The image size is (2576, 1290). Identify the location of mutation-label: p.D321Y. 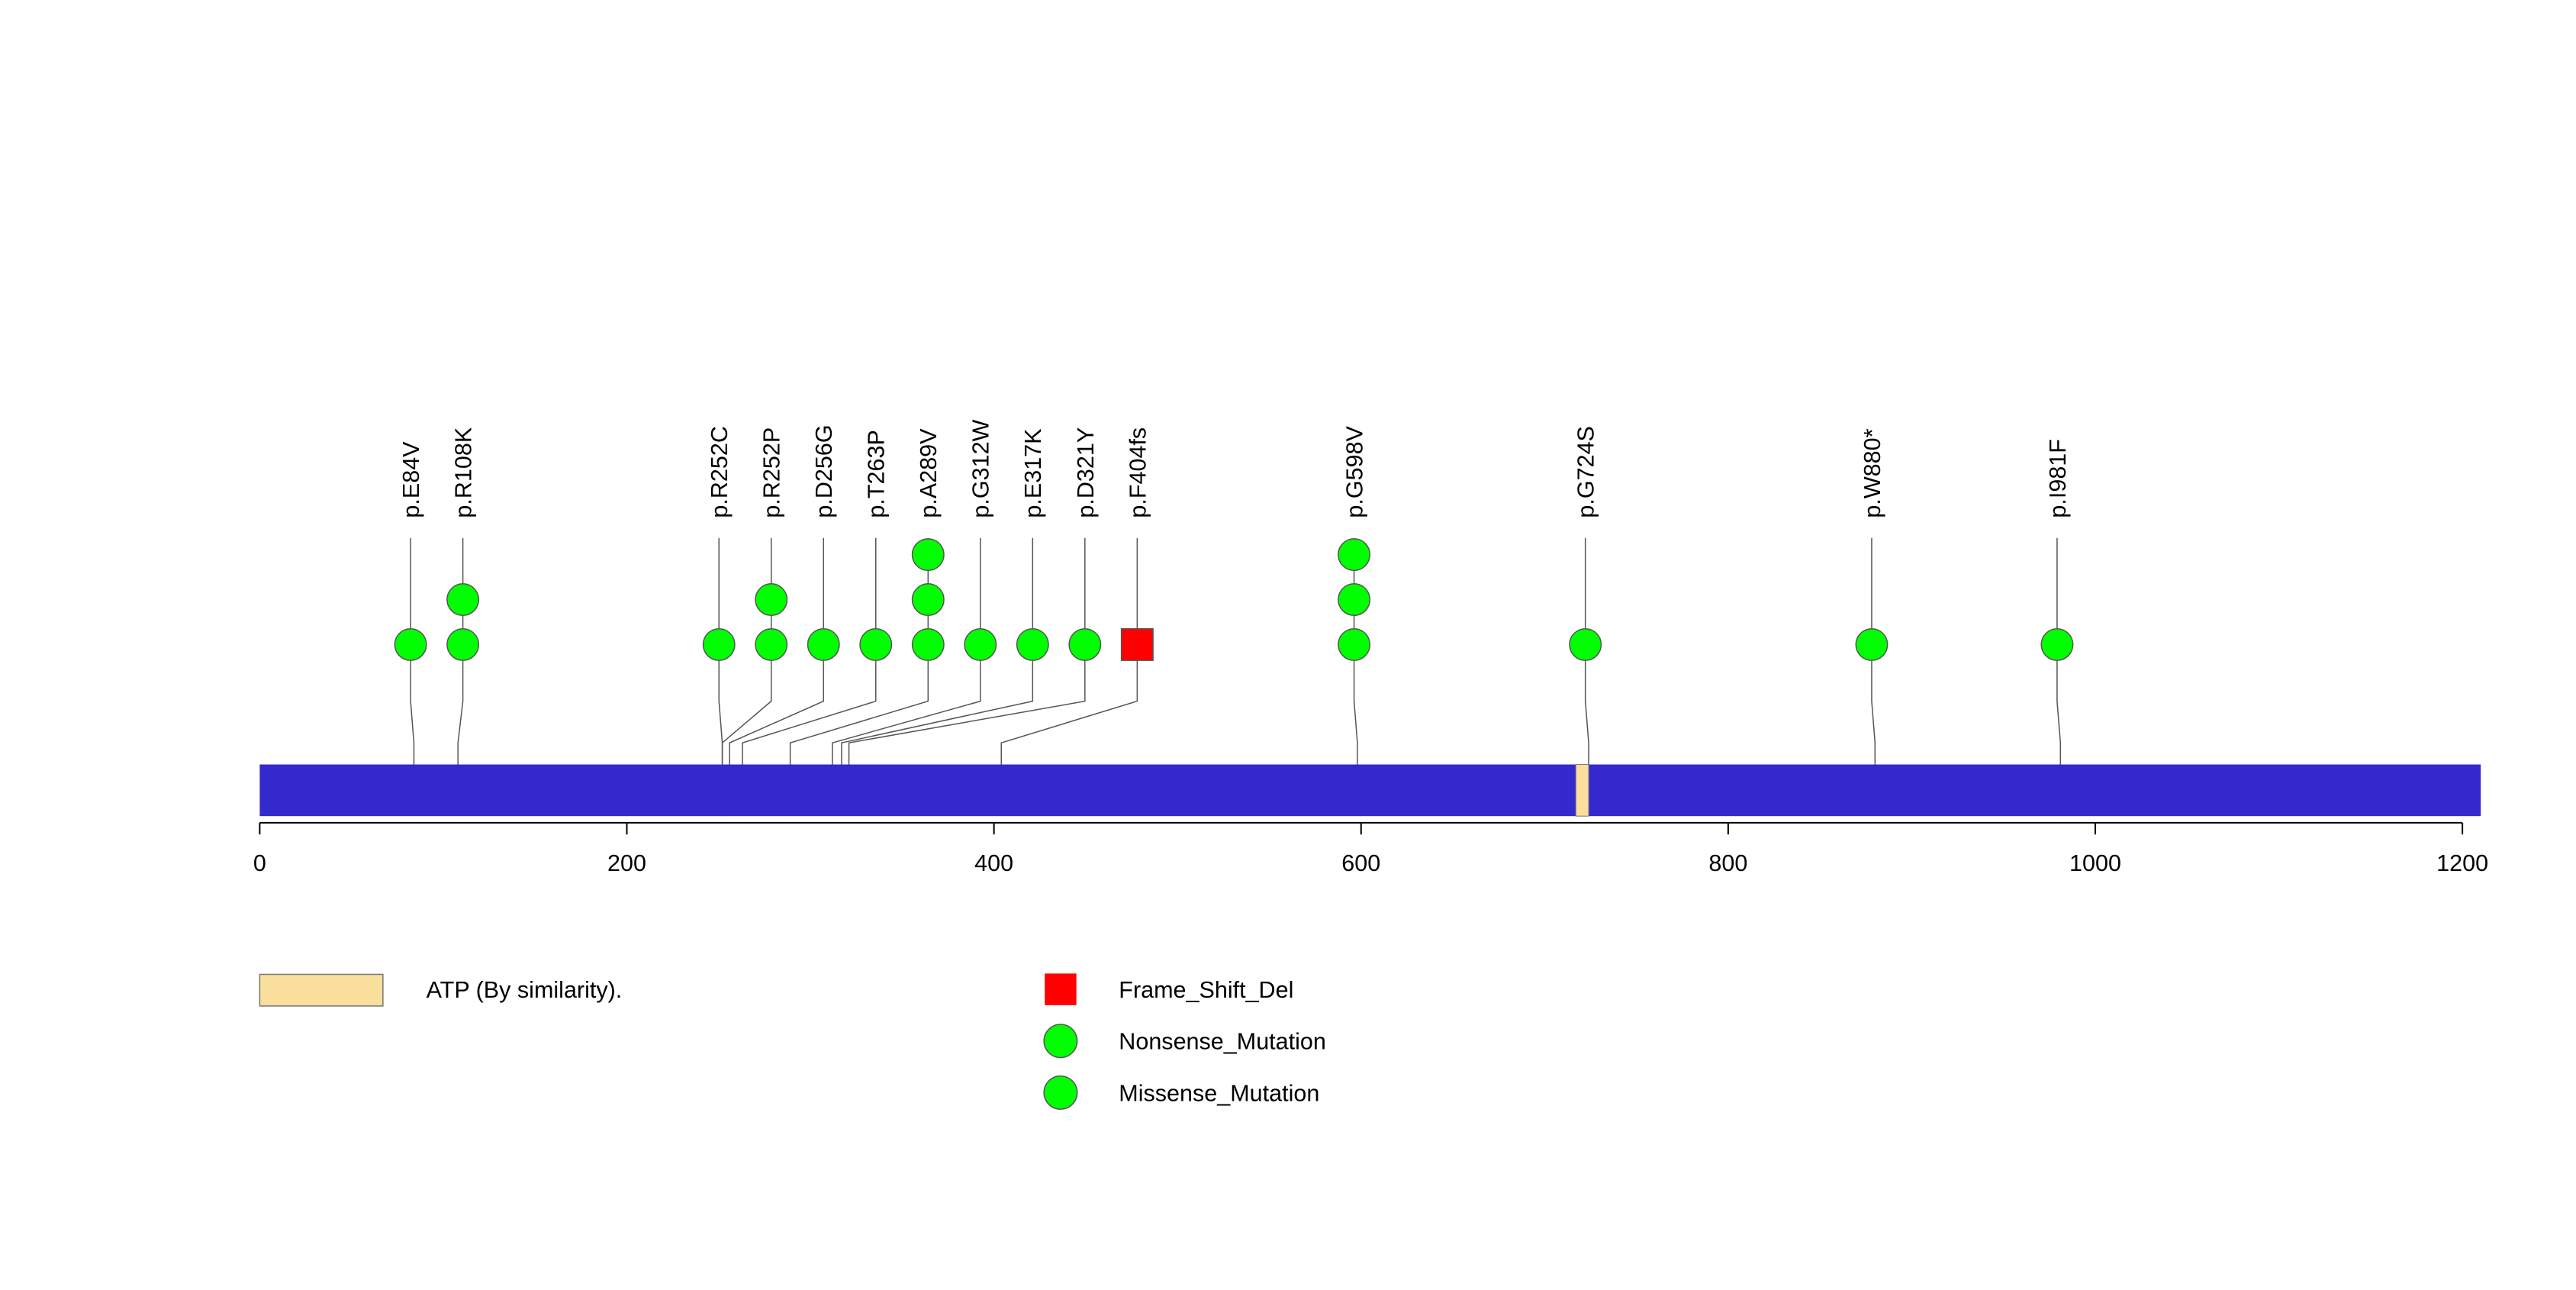
(1086, 472).